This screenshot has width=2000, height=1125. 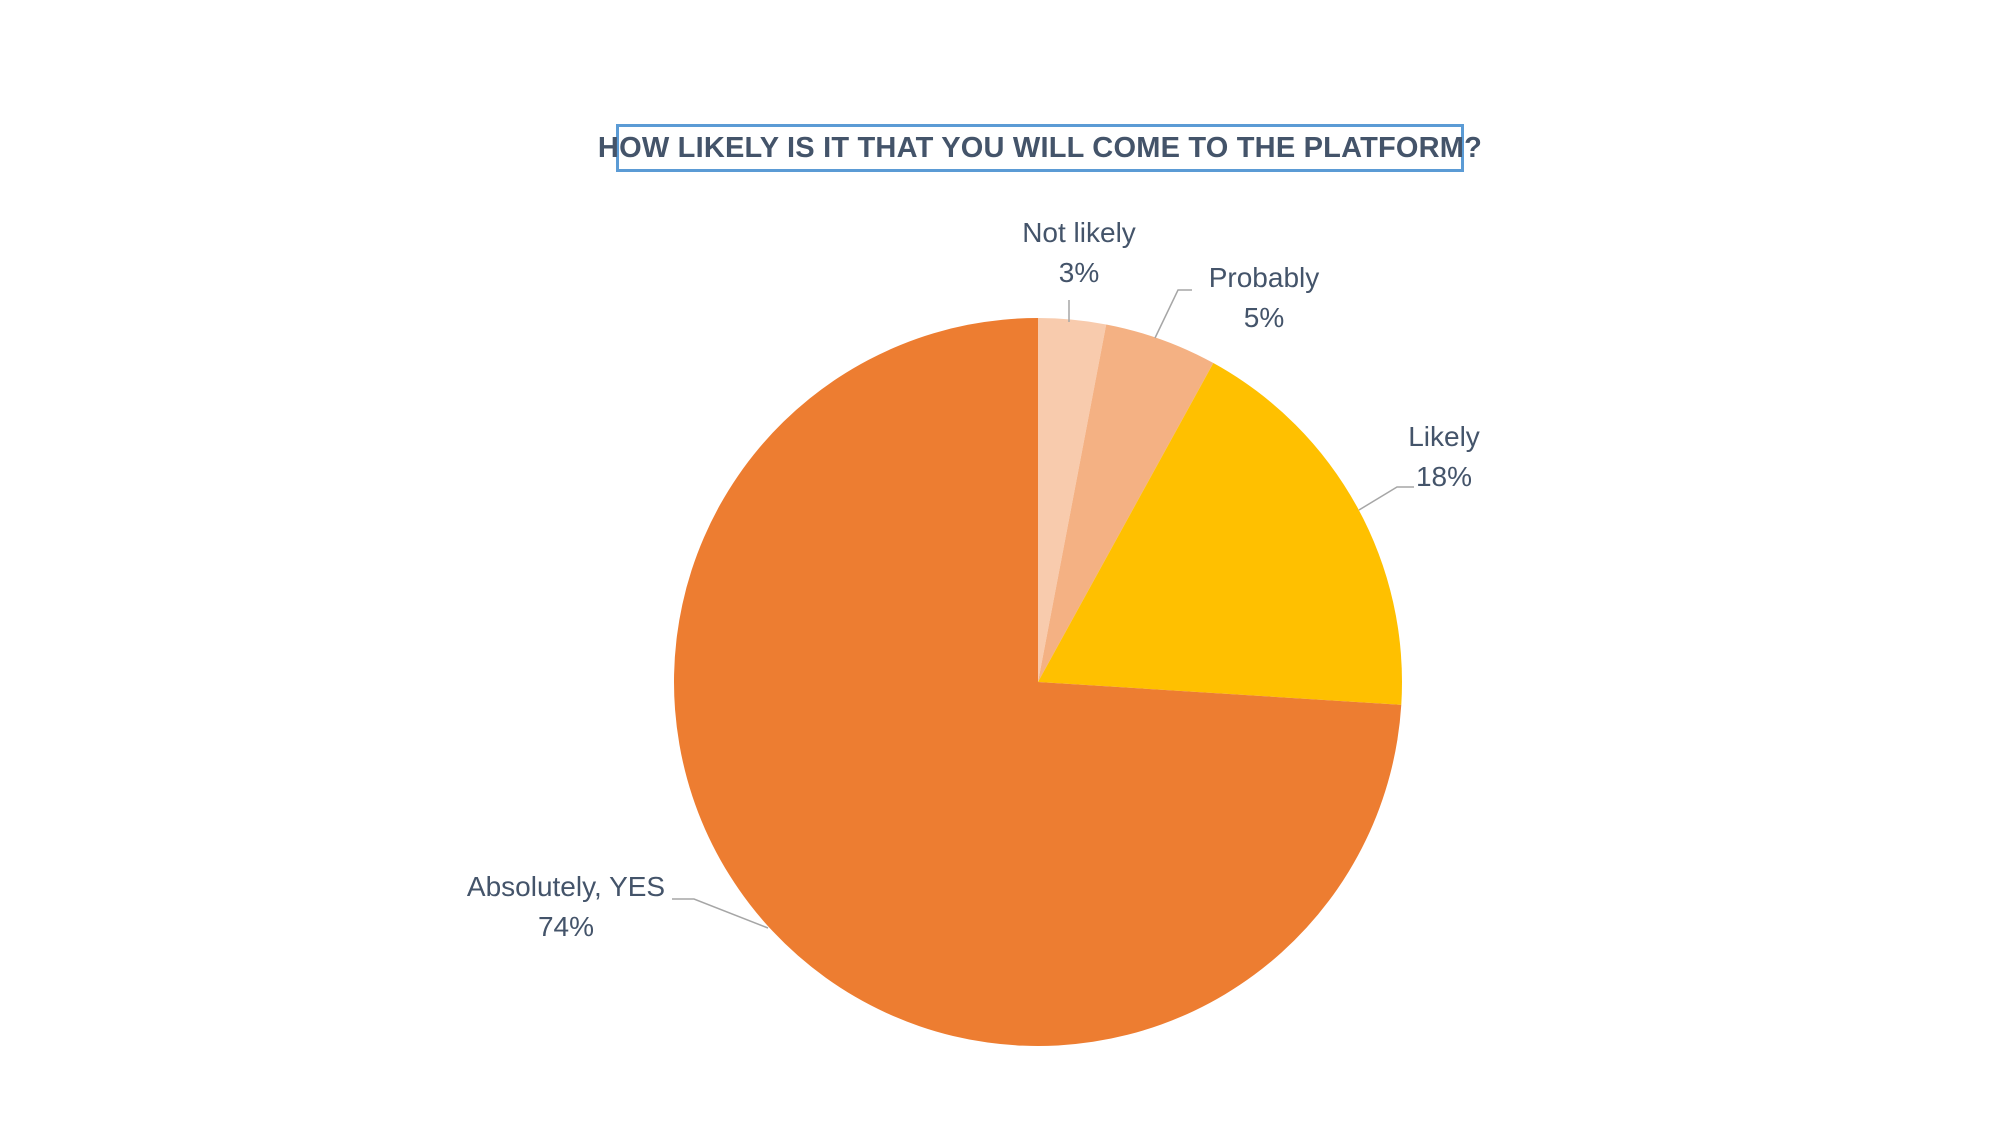 What do you see at coordinates (1444, 436) in the screenshot?
I see `data-label-category-likely: Likely` at bounding box center [1444, 436].